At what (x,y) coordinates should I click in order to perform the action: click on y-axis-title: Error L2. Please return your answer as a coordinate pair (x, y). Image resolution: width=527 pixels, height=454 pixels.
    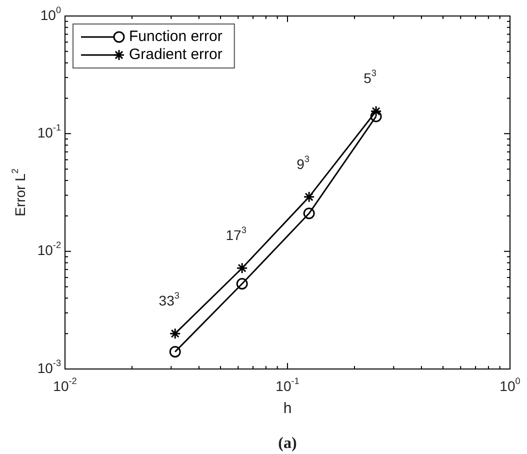
    Looking at the image, I should click on (19, 192).